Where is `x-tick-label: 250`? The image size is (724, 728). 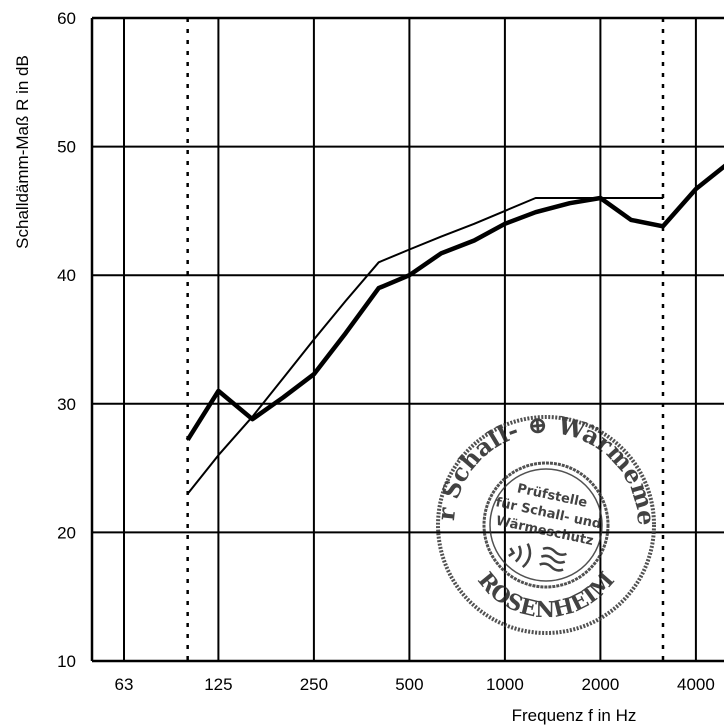 x-tick-label: 250 is located at coordinates (314, 684).